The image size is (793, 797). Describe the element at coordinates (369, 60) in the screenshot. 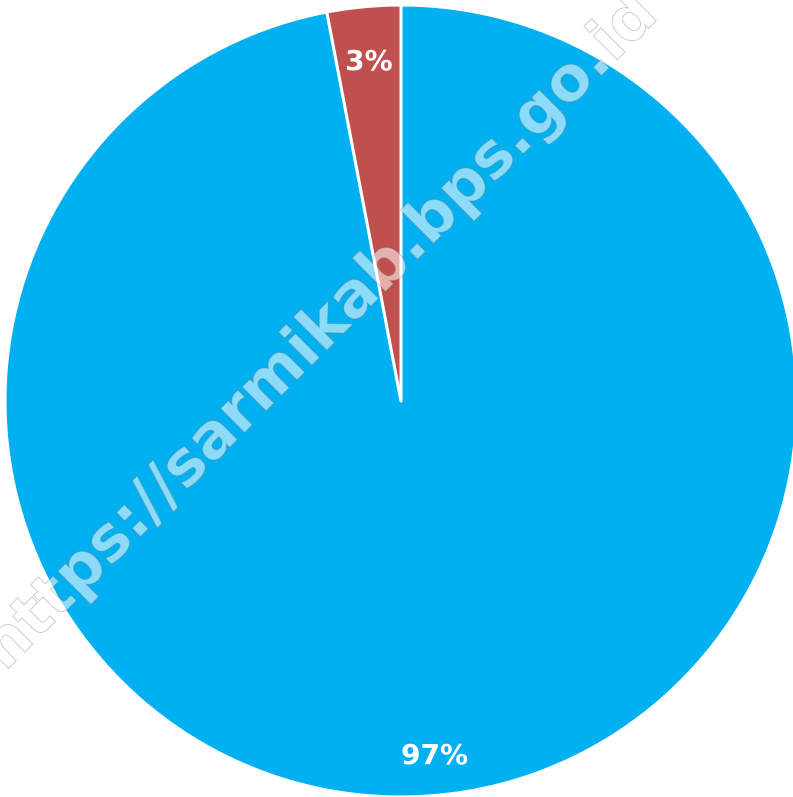

I see `pie-data-label-2: 3%` at that location.